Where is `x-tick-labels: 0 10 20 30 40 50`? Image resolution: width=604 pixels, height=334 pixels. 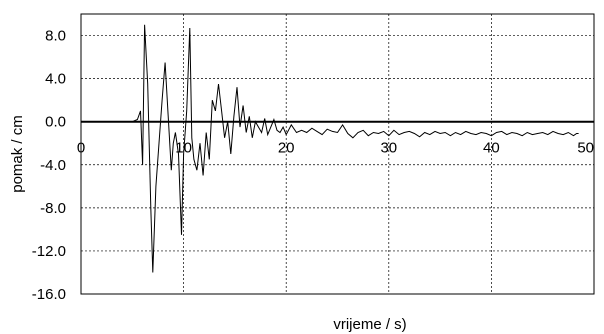 x-tick-labels: 0 10 20 30 40 50 is located at coordinates (335, 148).